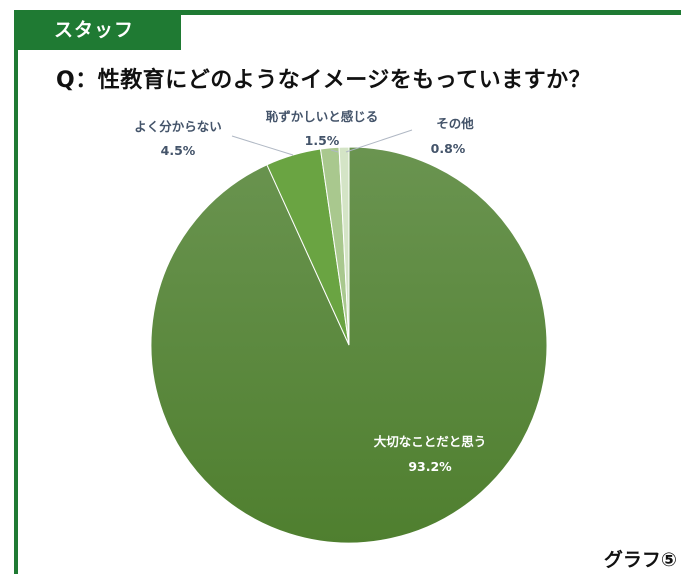 The width and height of the screenshot is (681, 574). I want to click on slice-name-label: その他, so click(455, 123).